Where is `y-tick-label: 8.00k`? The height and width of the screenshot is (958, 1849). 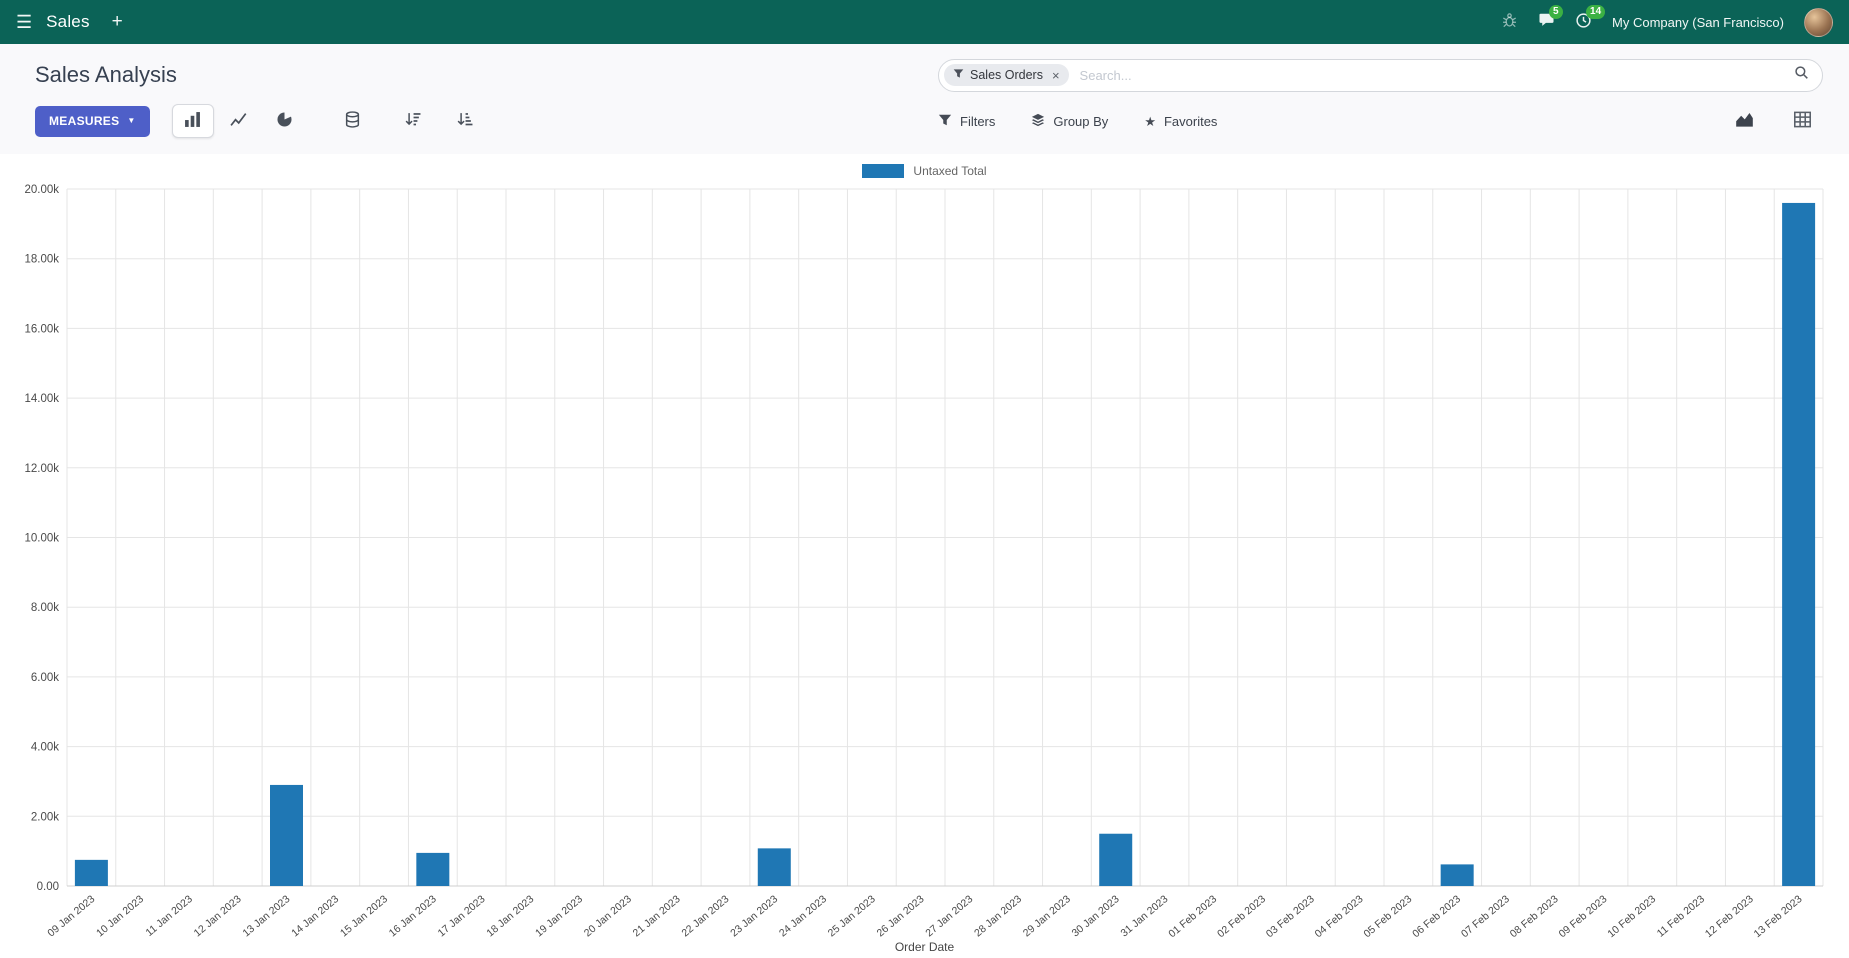 y-tick-label: 8.00k is located at coordinates (45, 608).